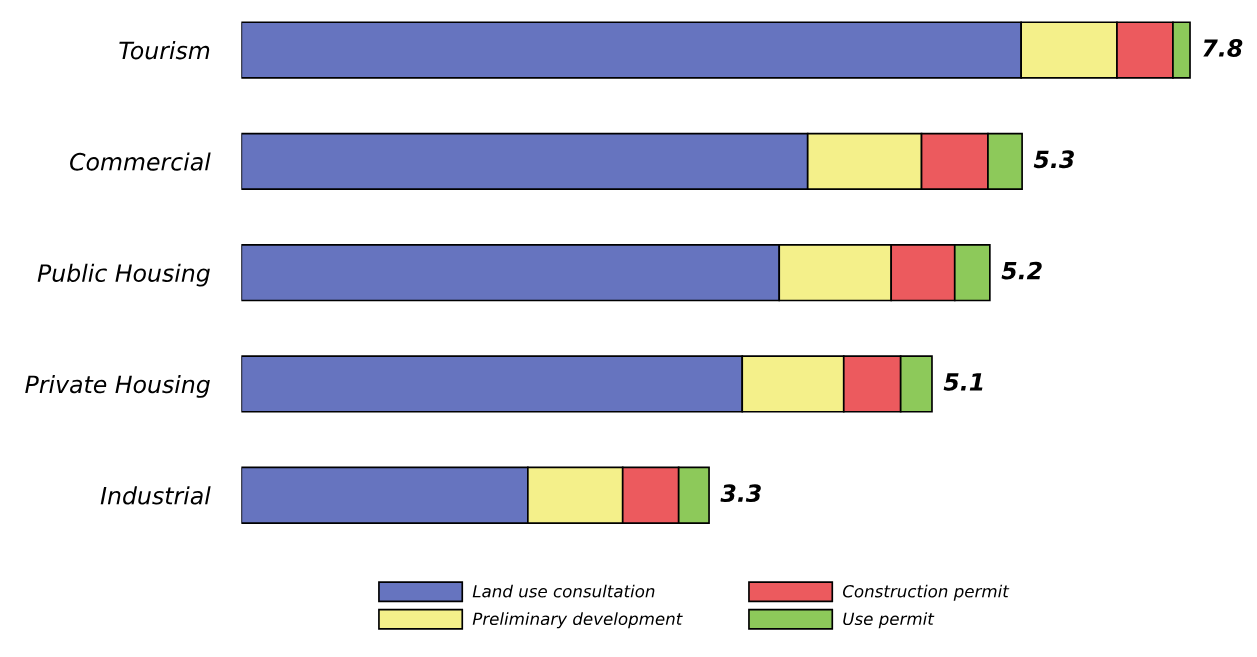 The width and height of the screenshot is (1257, 657). Describe the element at coordinates (1053, 159) in the screenshot. I see `annotation: 5.3` at that location.